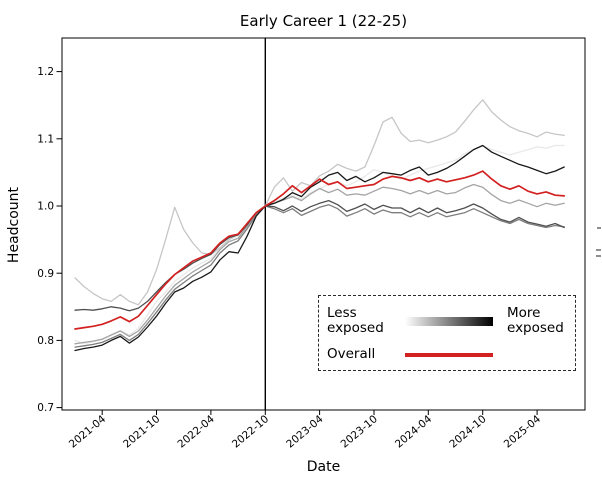  What do you see at coordinates (414, 432) in the screenshot?
I see `x-tick-label: 2024-04` at bounding box center [414, 432].